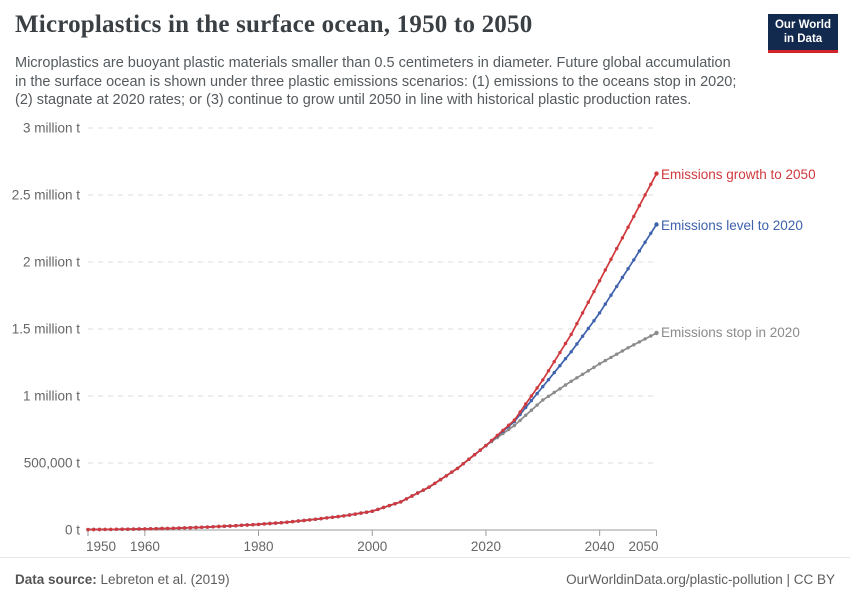 The width and height of the screenshot is (850, 600). What do you see at coordinates (738, 174) in the screenshot?
I see `series-label-emissions-growth: Emissions growth to 2050` at bounding box center [738, 174].